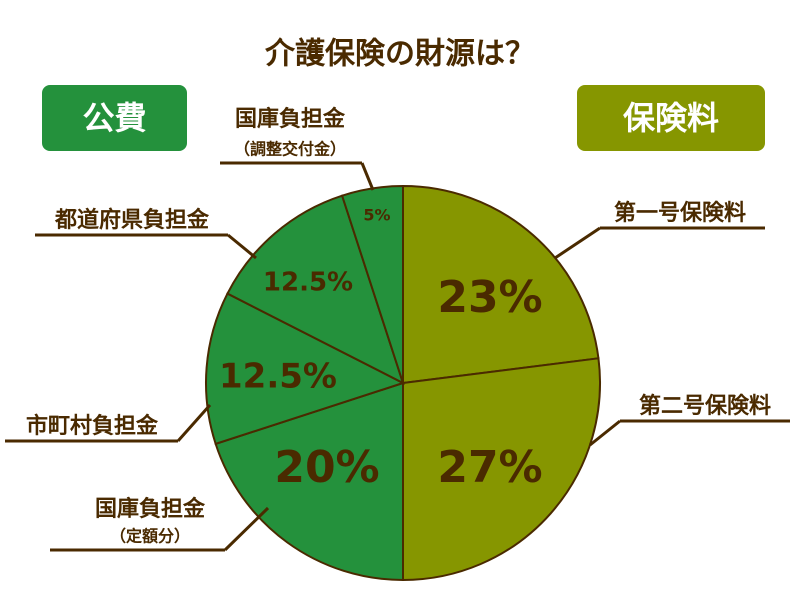 This screenshot has width=800, height=600. What do you see at coordinates (132, 220) in the screenshot?
I see `category-label: 都道府県負担金` at bounding box center [132, 220].